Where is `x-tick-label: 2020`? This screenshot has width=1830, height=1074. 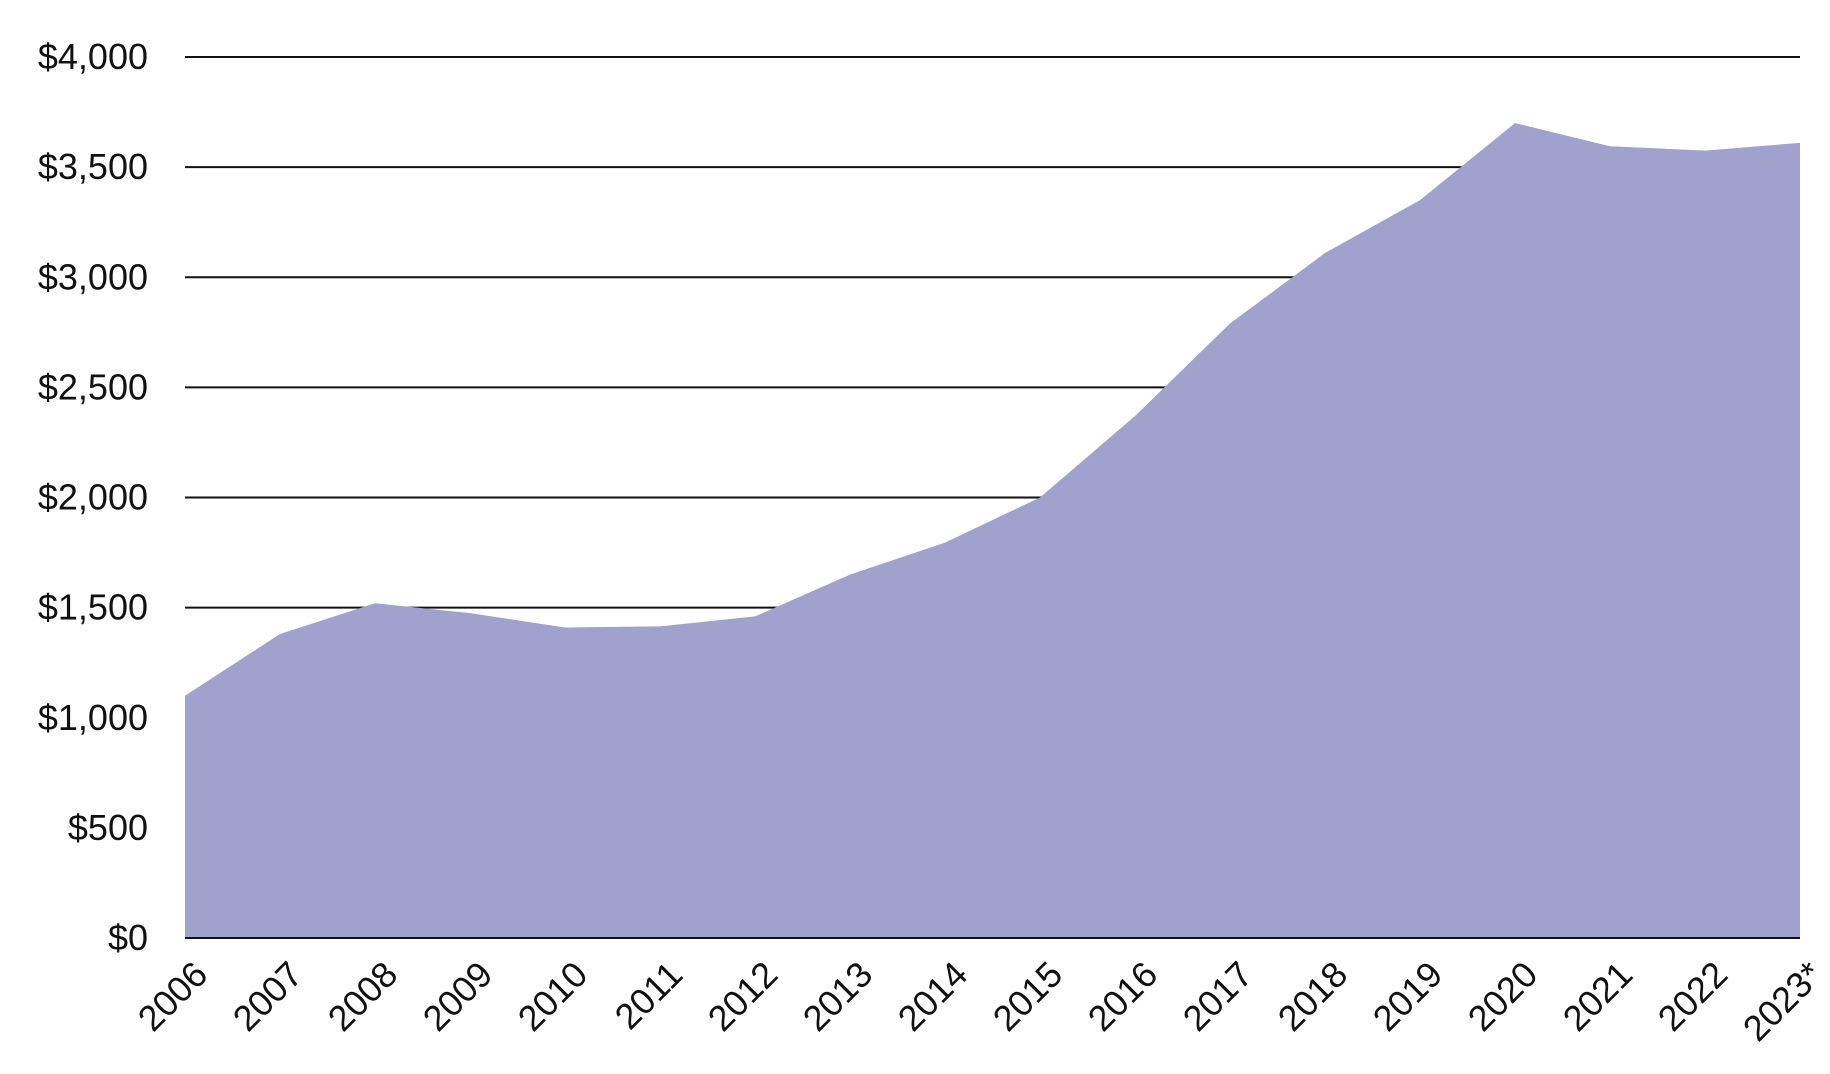 x-tick-label: 2020 is located at coordinates (1503, 996).